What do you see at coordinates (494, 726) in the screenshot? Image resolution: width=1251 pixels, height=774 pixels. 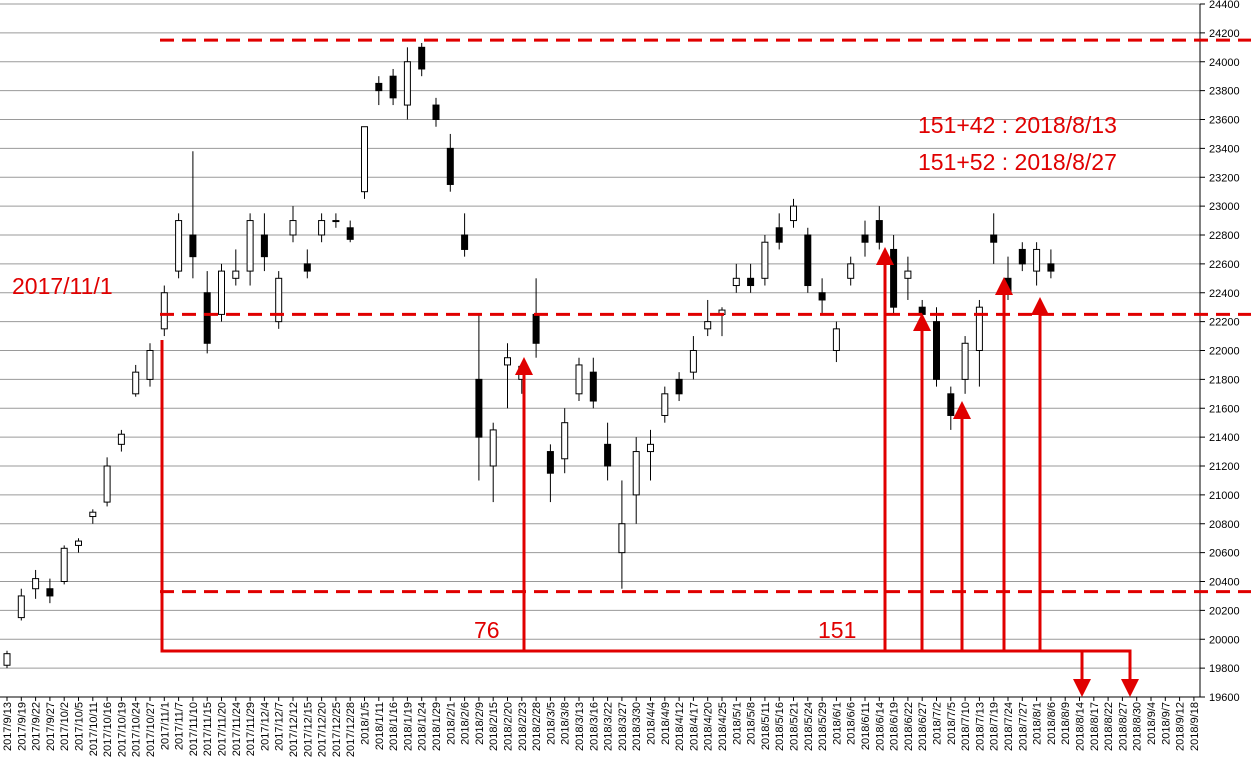 I see `x-tick-label: 2018/2/15` at bounding box center [494, 726].